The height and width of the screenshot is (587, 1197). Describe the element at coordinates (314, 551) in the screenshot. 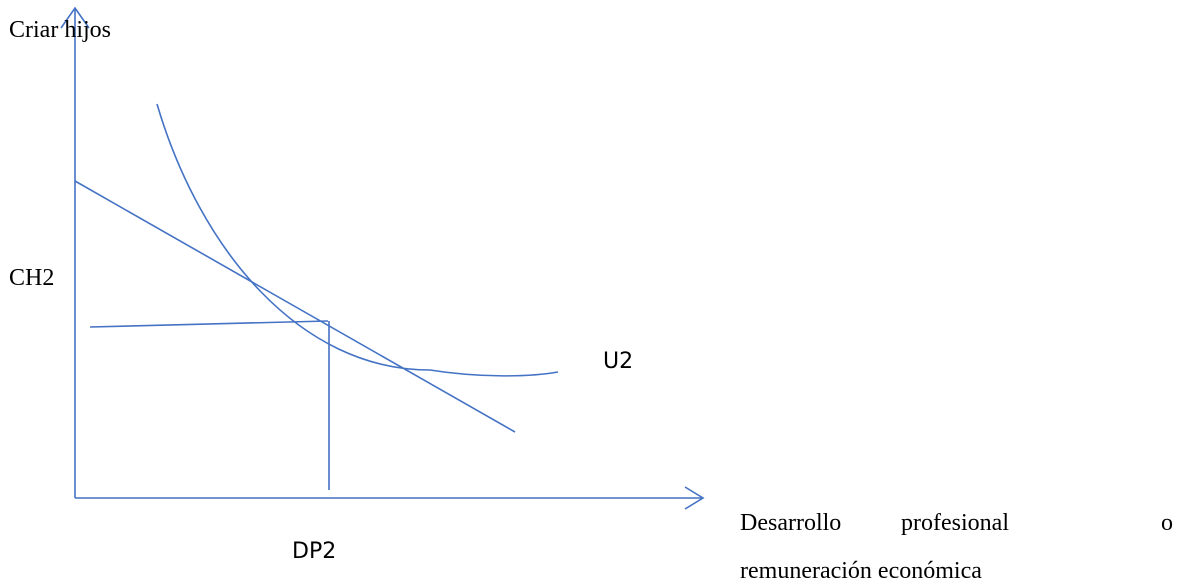

I see `dp2-label: DP2` at that location.